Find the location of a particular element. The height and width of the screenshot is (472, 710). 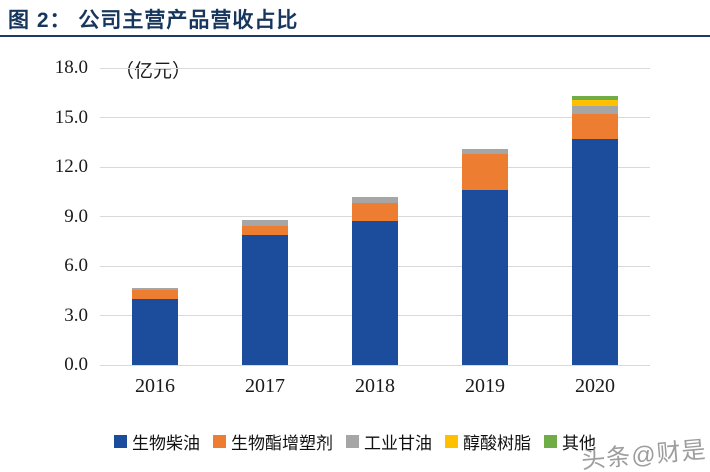

y-tick-label-3.0: 3.0 is located at coordinates (76, 315).